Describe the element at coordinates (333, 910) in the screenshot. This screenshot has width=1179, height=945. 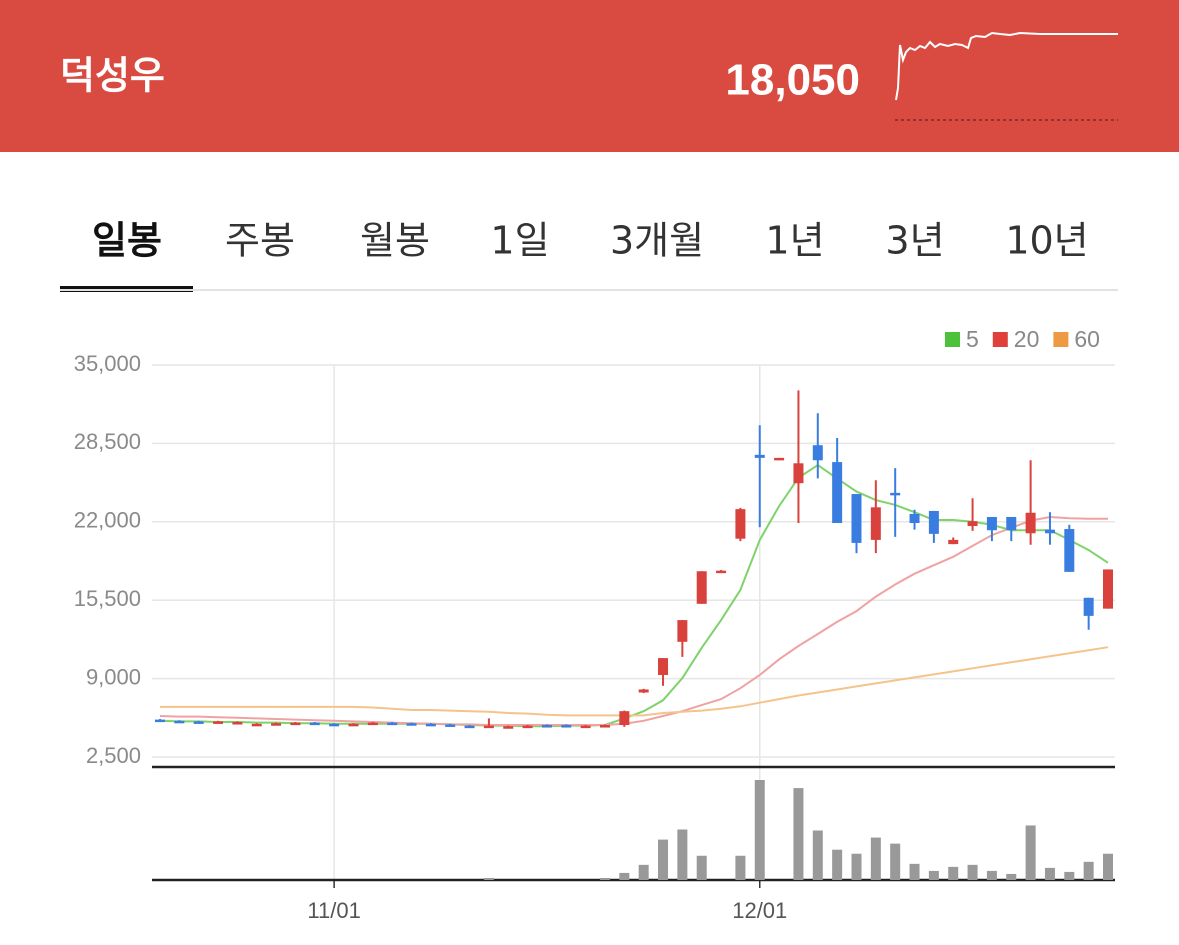
I see `x-tick-label: 11/01` at that location.